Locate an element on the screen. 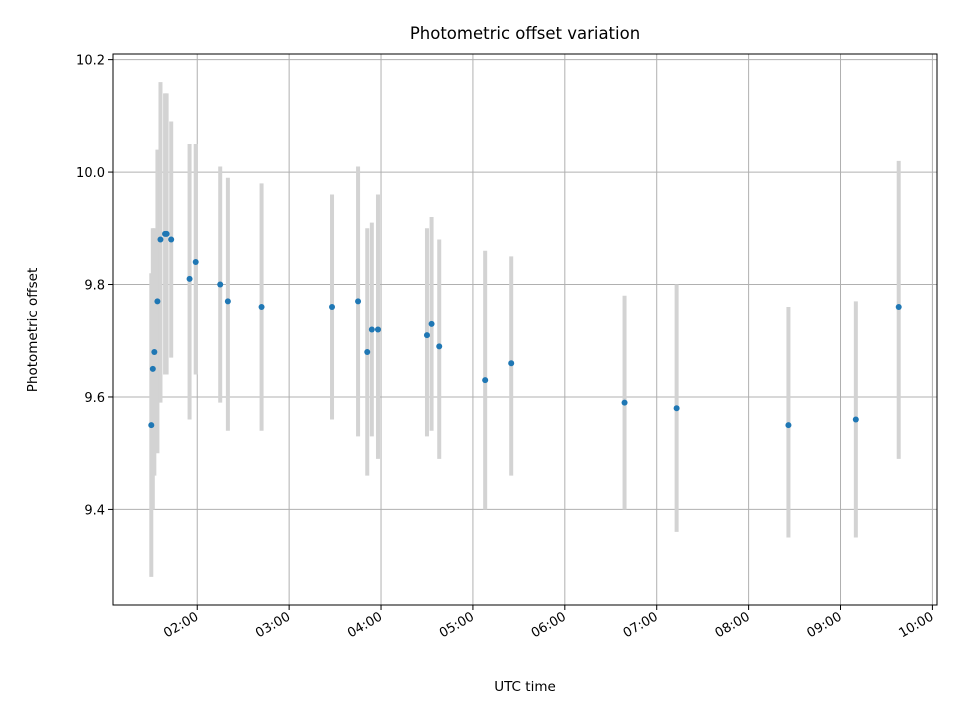  x-axis-label: UTC time is located at coordinates (525, 687).